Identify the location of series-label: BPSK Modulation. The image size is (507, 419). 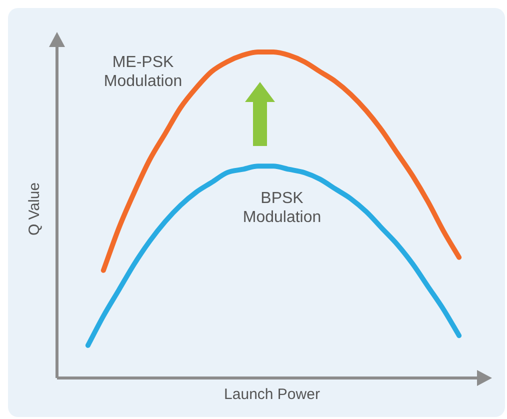
(282, 208).